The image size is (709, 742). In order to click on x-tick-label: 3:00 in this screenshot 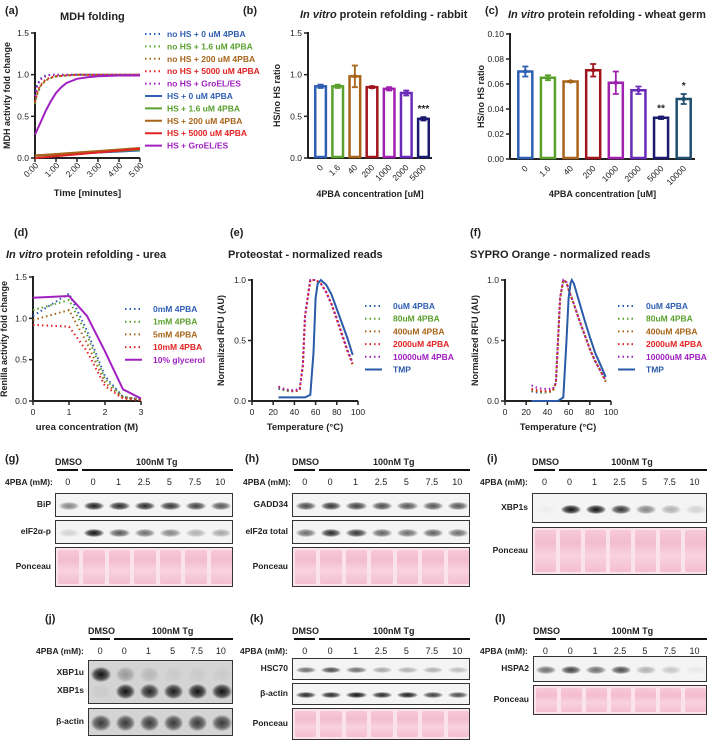, I will do `click(94, 169)`.